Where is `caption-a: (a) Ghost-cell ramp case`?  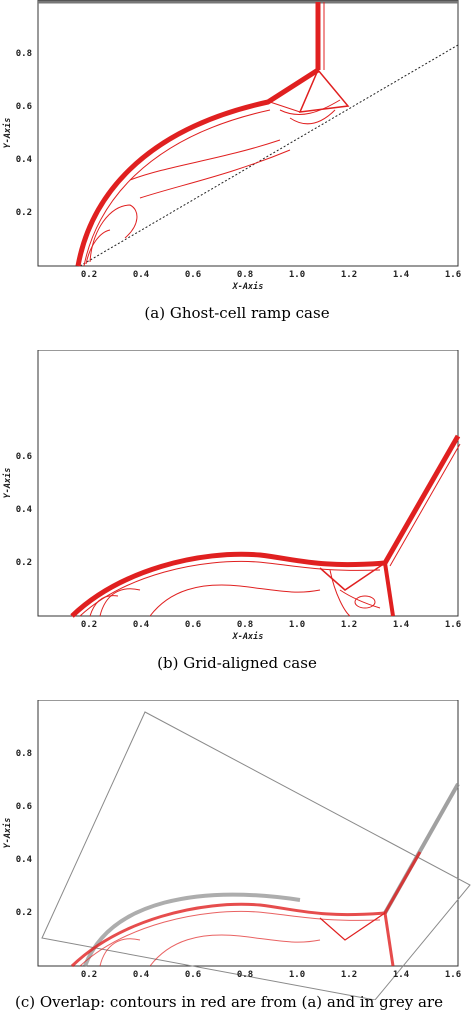 caption-a: (a) Ghost-cell ramp case is located at coordinates (237, 313).